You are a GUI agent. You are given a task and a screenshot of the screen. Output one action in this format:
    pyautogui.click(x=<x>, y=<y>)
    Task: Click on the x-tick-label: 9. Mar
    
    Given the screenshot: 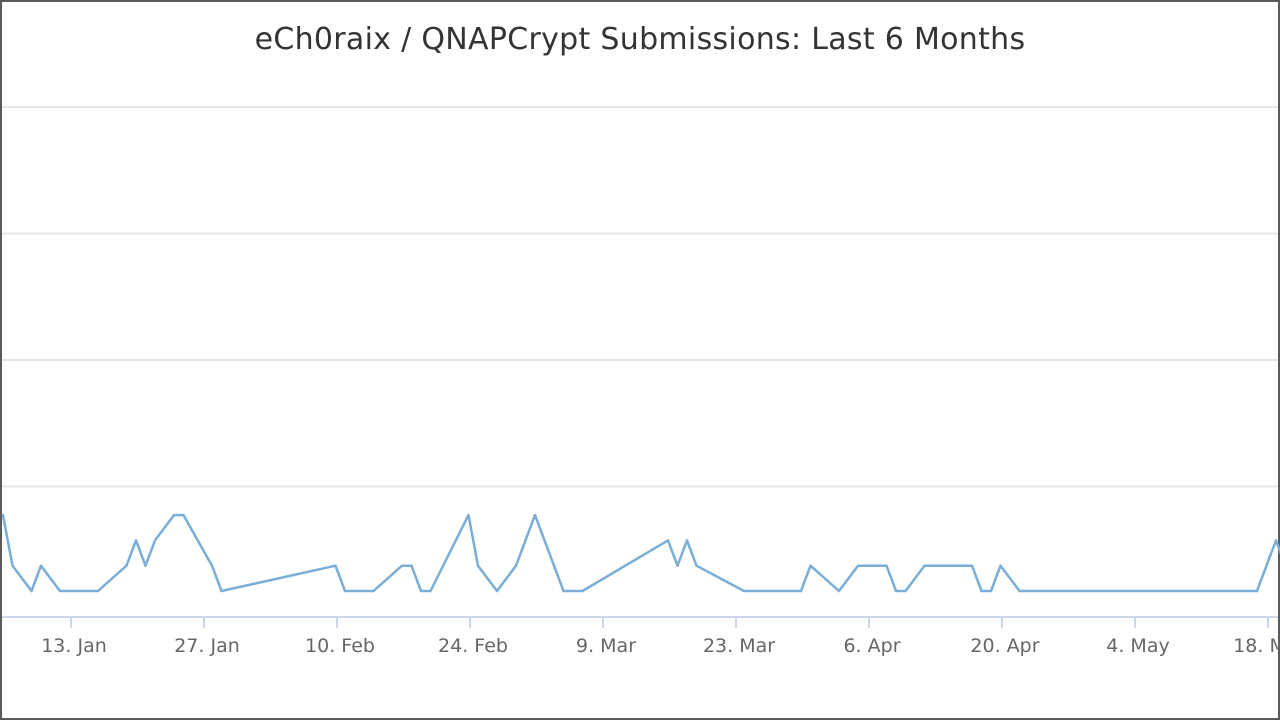 What is the action you would take?
    pyautogui.click(x=606, y=646)
    